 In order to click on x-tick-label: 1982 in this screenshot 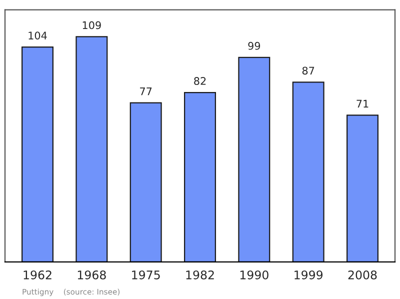, I will do `click(200, 275)`.